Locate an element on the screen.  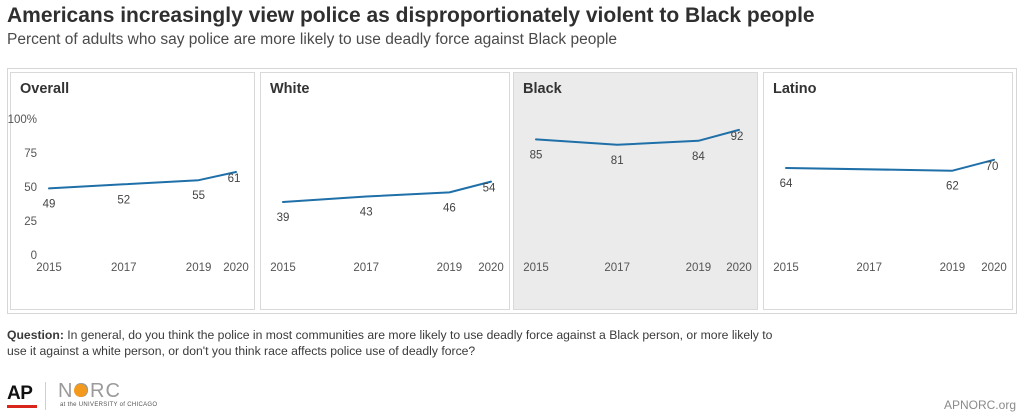
panel-white: White 2015 2017 2019 2020 39 43 46 54 is located at coordinates (385, 191).